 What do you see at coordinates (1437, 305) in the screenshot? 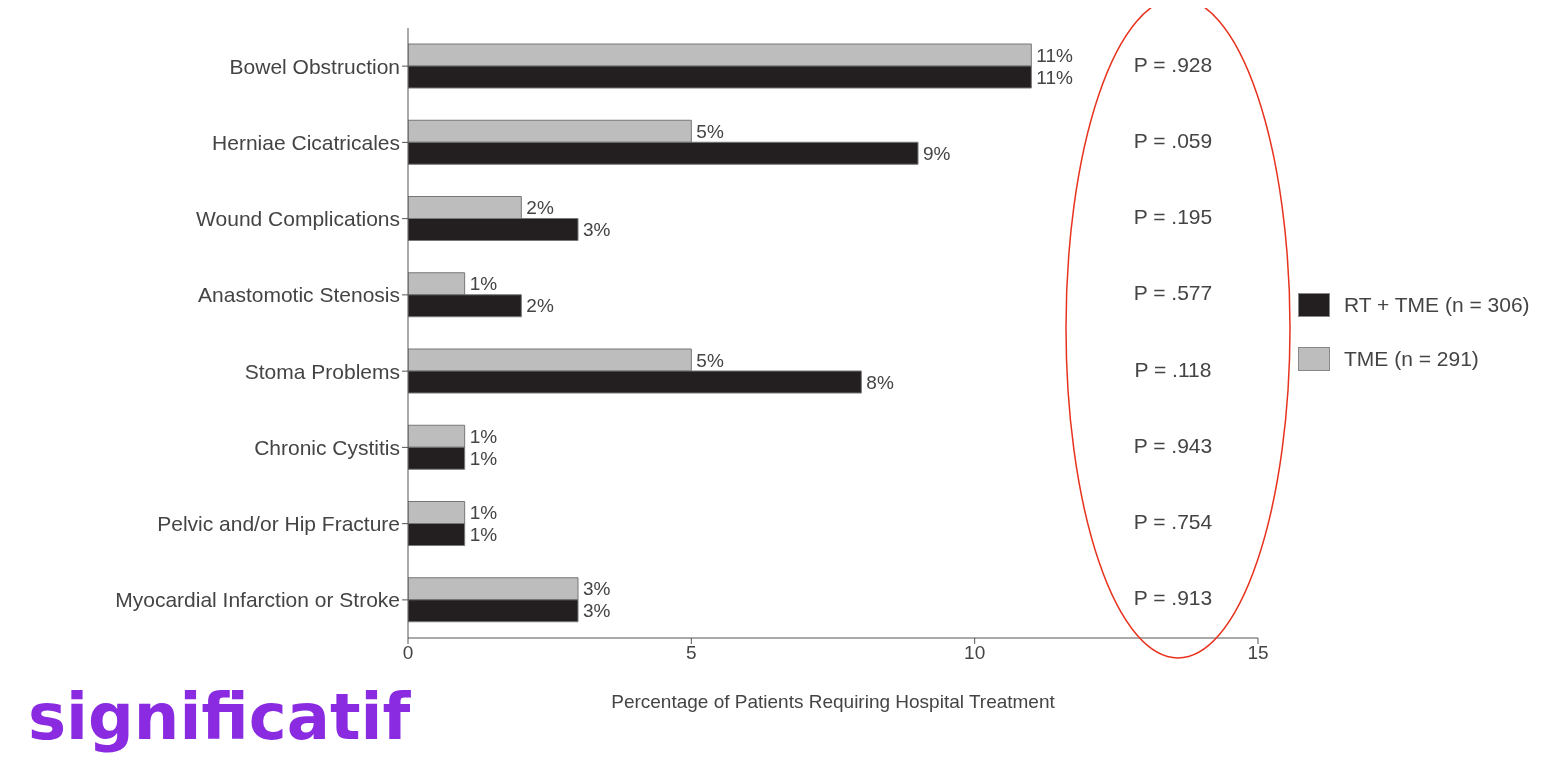
I see `legend-label: RT + TME (n = 306)` at bounding box center [1437, 305].